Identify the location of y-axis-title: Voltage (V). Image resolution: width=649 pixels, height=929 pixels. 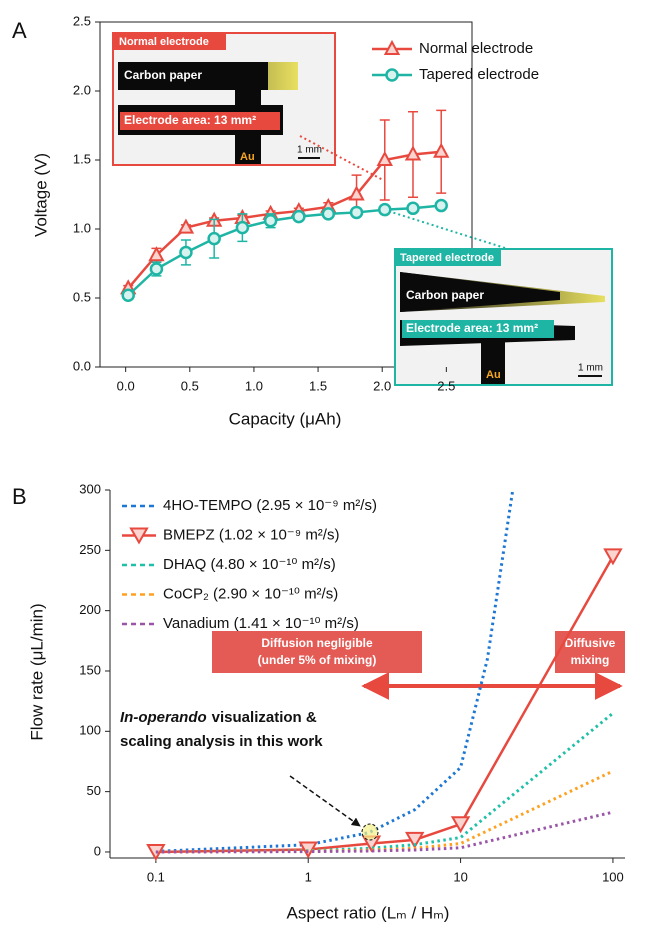
(40, 195).